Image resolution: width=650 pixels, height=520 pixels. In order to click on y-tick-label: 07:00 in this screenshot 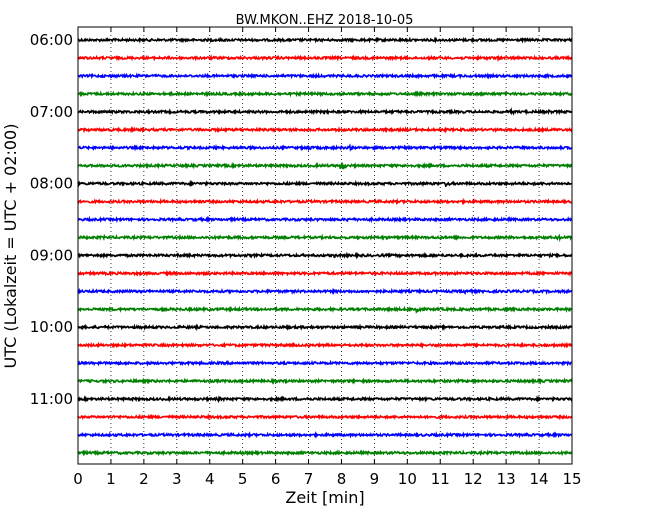, I will do `click(51, 112)`.